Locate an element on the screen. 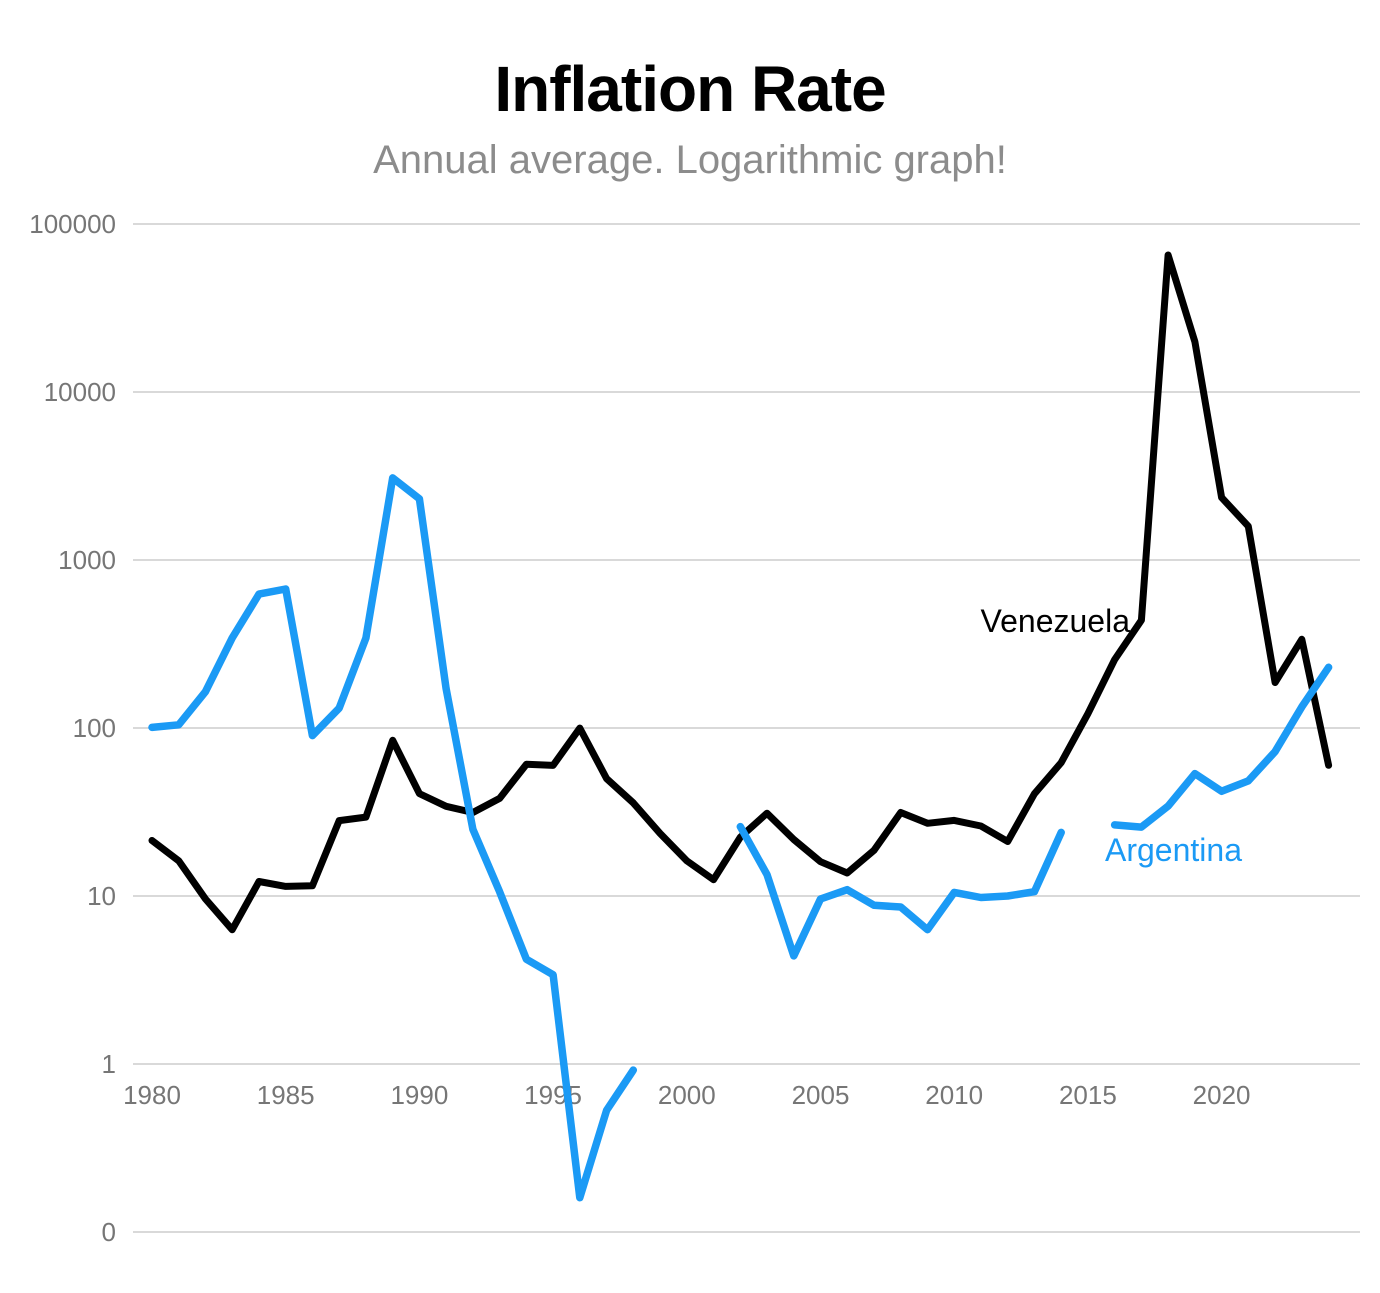 The height and width of the screenshot is (1293, 1380). x-axis-tick-label: 1990 is located at coordinates (419, 1095).